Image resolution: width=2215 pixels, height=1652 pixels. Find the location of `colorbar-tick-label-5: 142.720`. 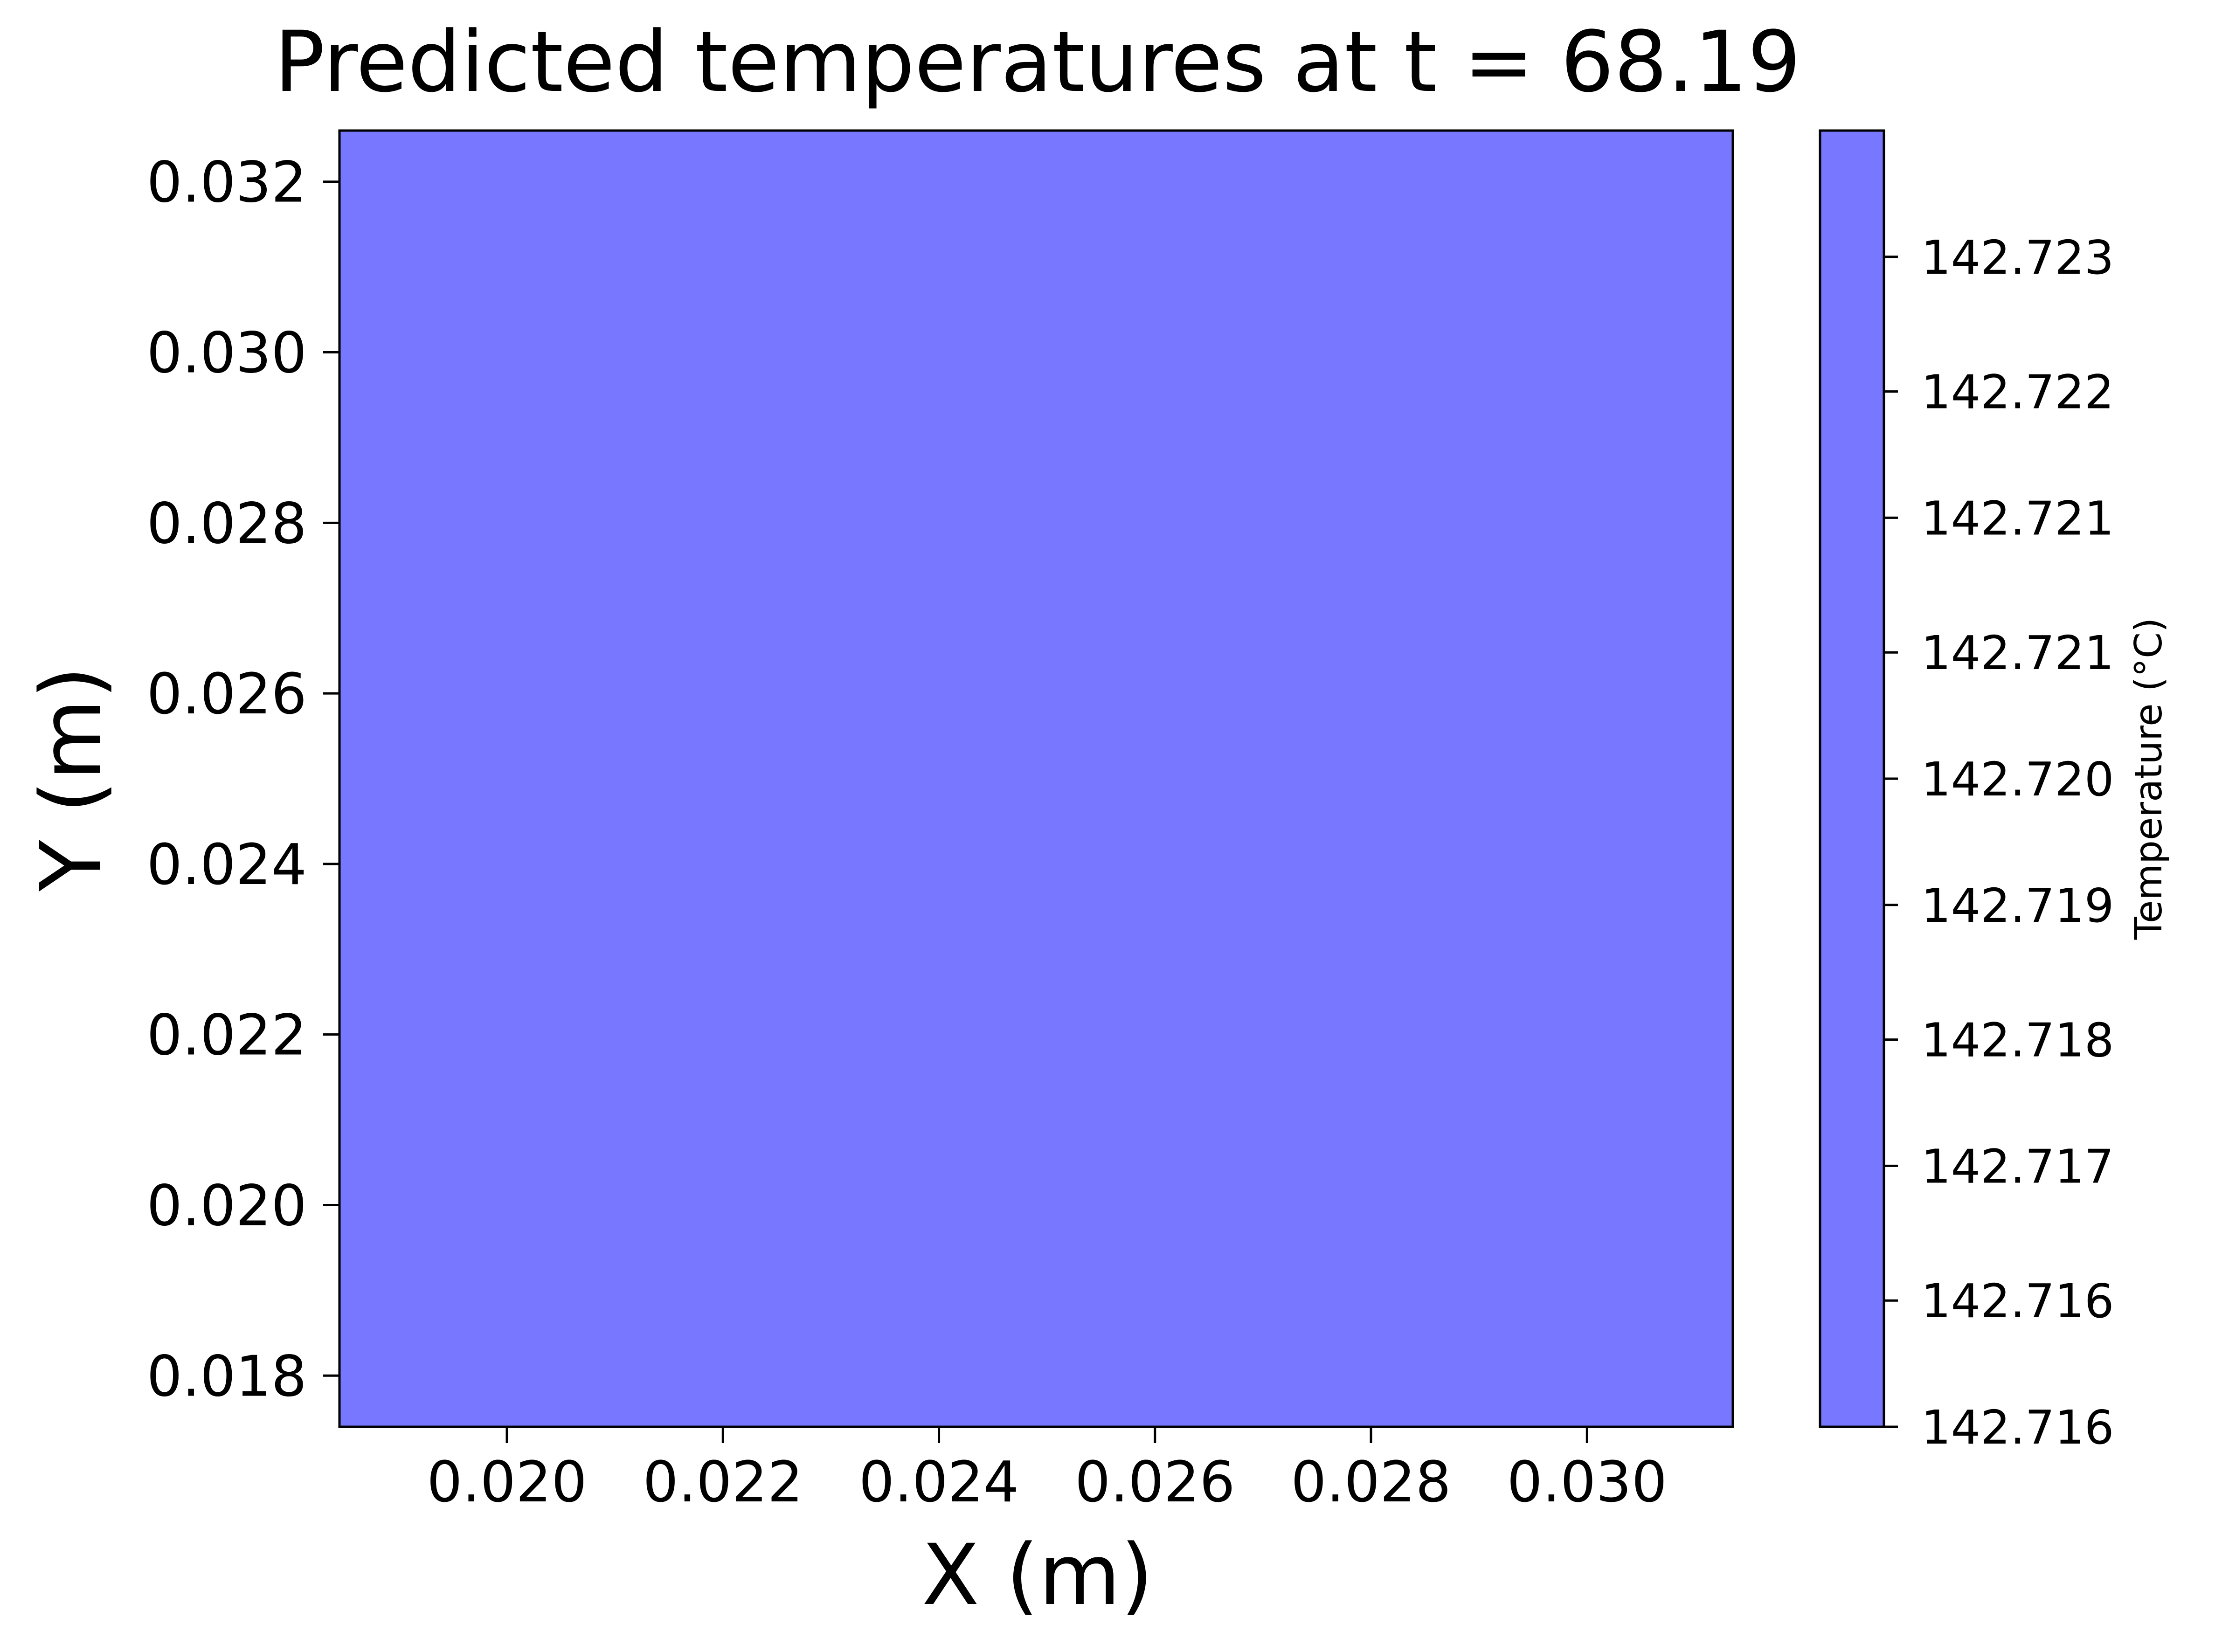

colorbar-tick-label-5: 142.720 is located at coordinates (2017, 779).